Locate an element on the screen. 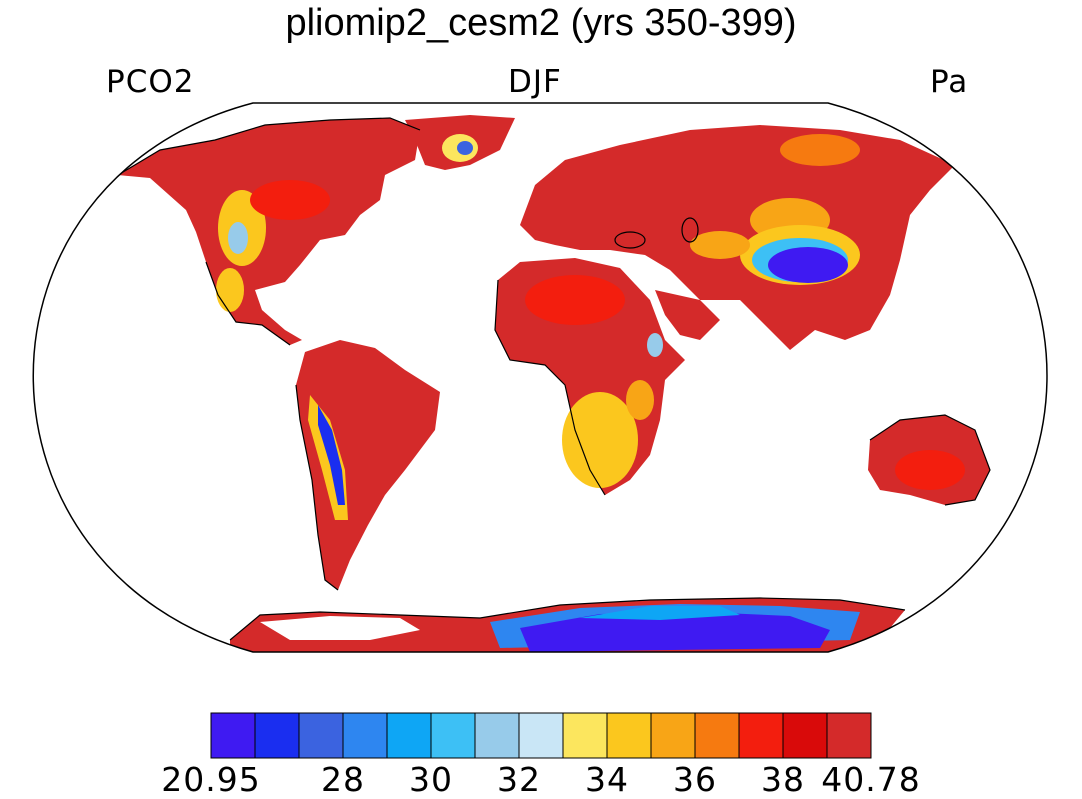 This screenshot has height=799, width=1082. colorbar-tick-label: 34 is located at coordinates (607, 779).